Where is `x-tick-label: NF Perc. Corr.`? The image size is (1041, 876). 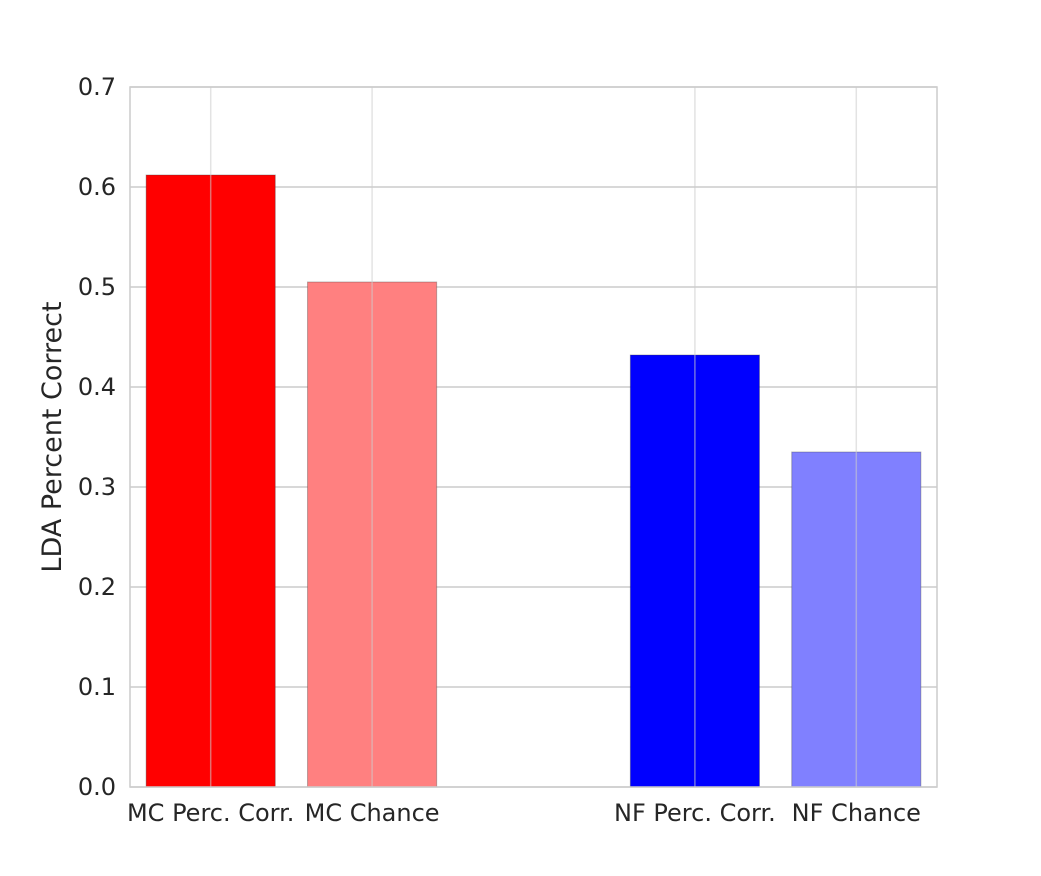
x-tick-label: NF Perc. Corr. is located at coordinates (695, 813).